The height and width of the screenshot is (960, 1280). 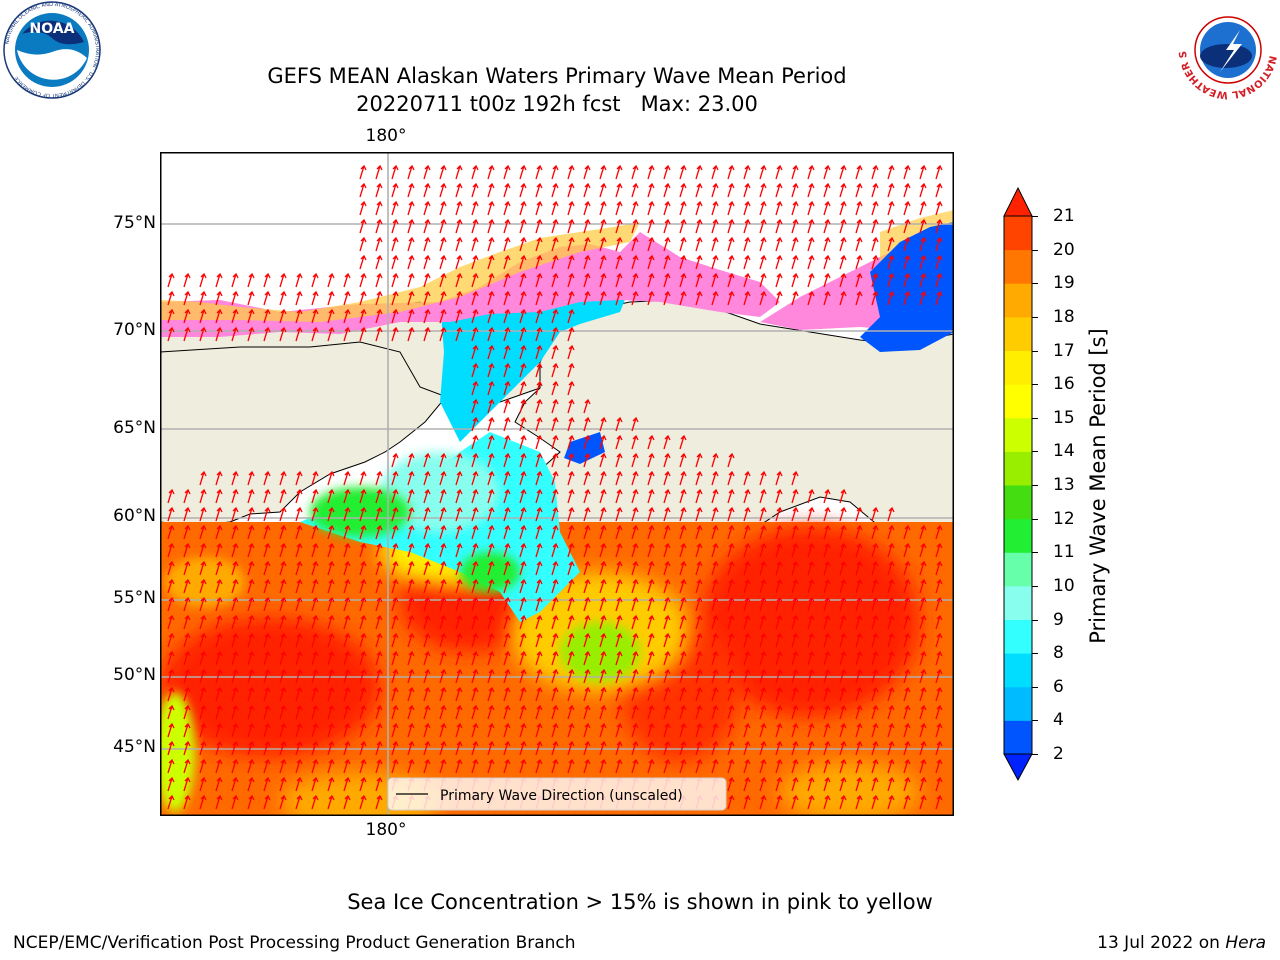 I want to click on latitude-label-55n: 55°N, so click(x=134, y=598).